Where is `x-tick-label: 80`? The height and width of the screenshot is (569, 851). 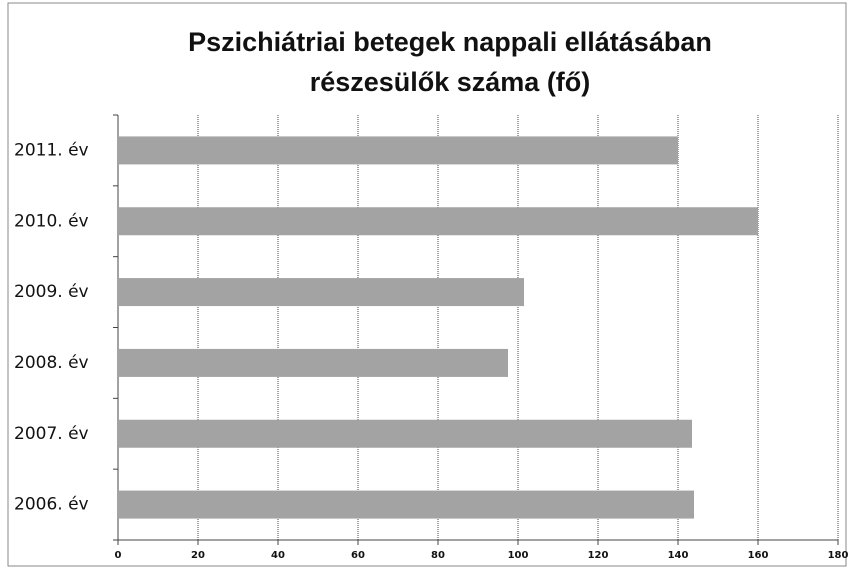
x-tick-label: 80 is located at coordinates (438, 555).